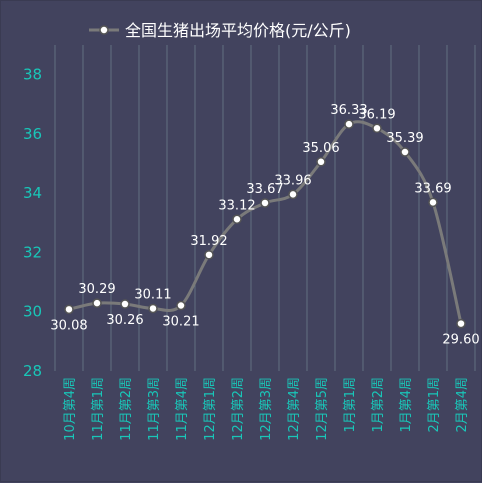 Image resolution: width=482 pixels, height=483 pixels. What do you see at coordinates (180, 322) in the screenshot?
I see `data-label: 30.21` at bounding box center [180, 322].